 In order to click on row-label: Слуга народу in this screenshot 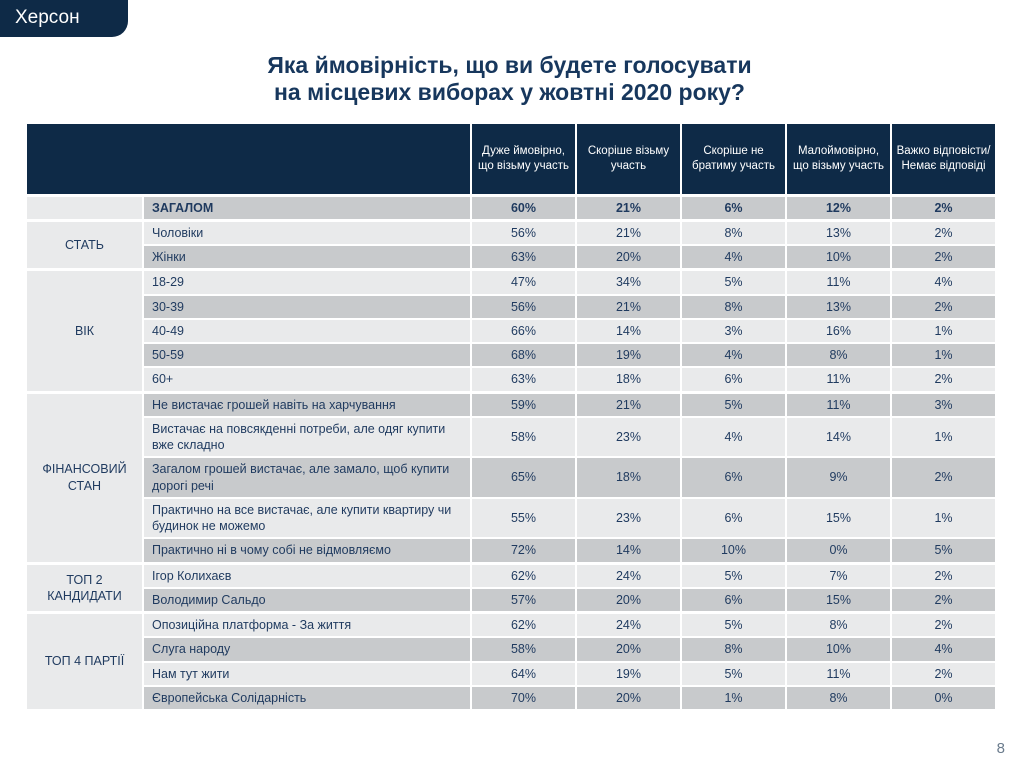, I will do `click(307, 649)`.